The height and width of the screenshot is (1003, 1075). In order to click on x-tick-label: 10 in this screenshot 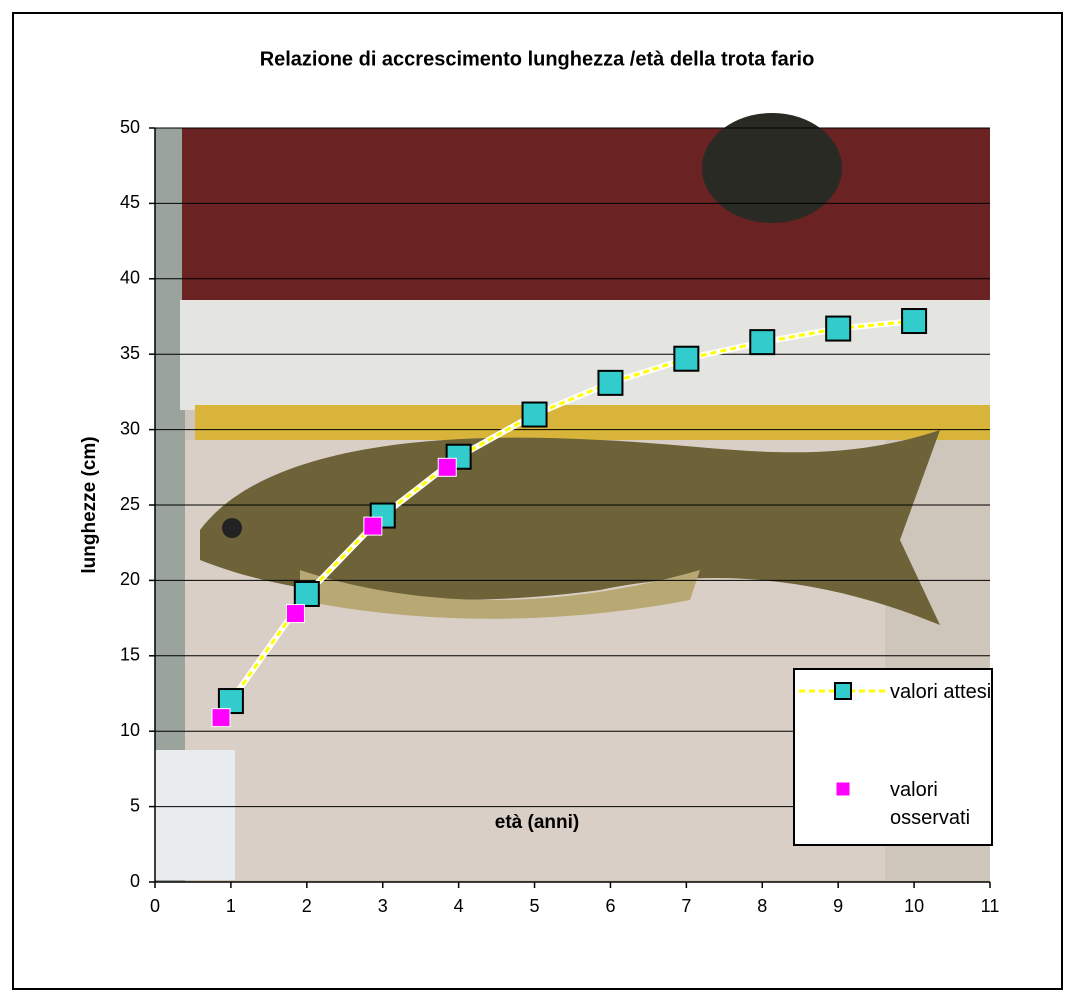, I will do `click(914, 906)`.